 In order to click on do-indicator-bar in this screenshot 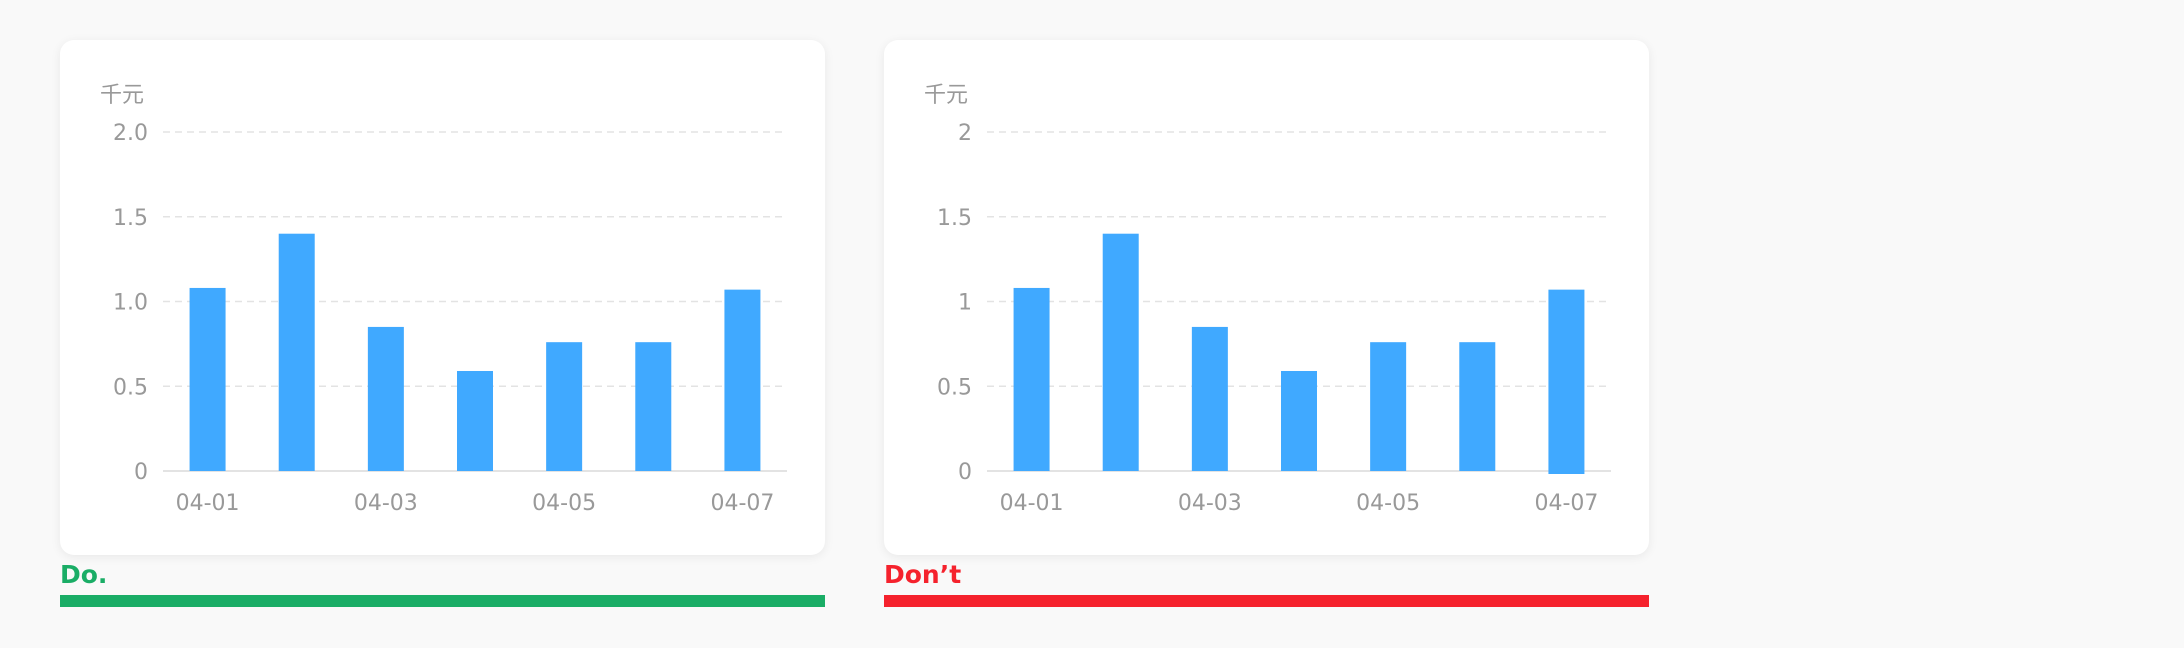, I will do `click(442, 601)`.